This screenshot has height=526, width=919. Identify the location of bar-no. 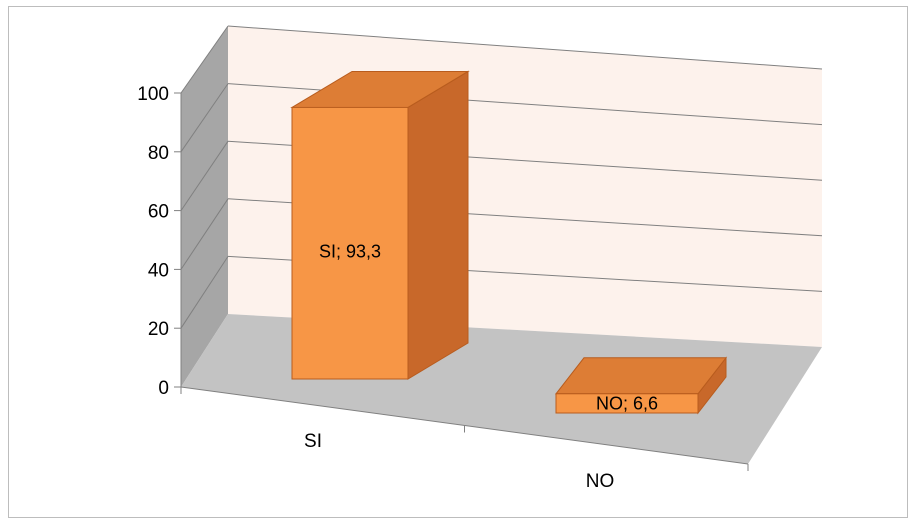
(641, 385).